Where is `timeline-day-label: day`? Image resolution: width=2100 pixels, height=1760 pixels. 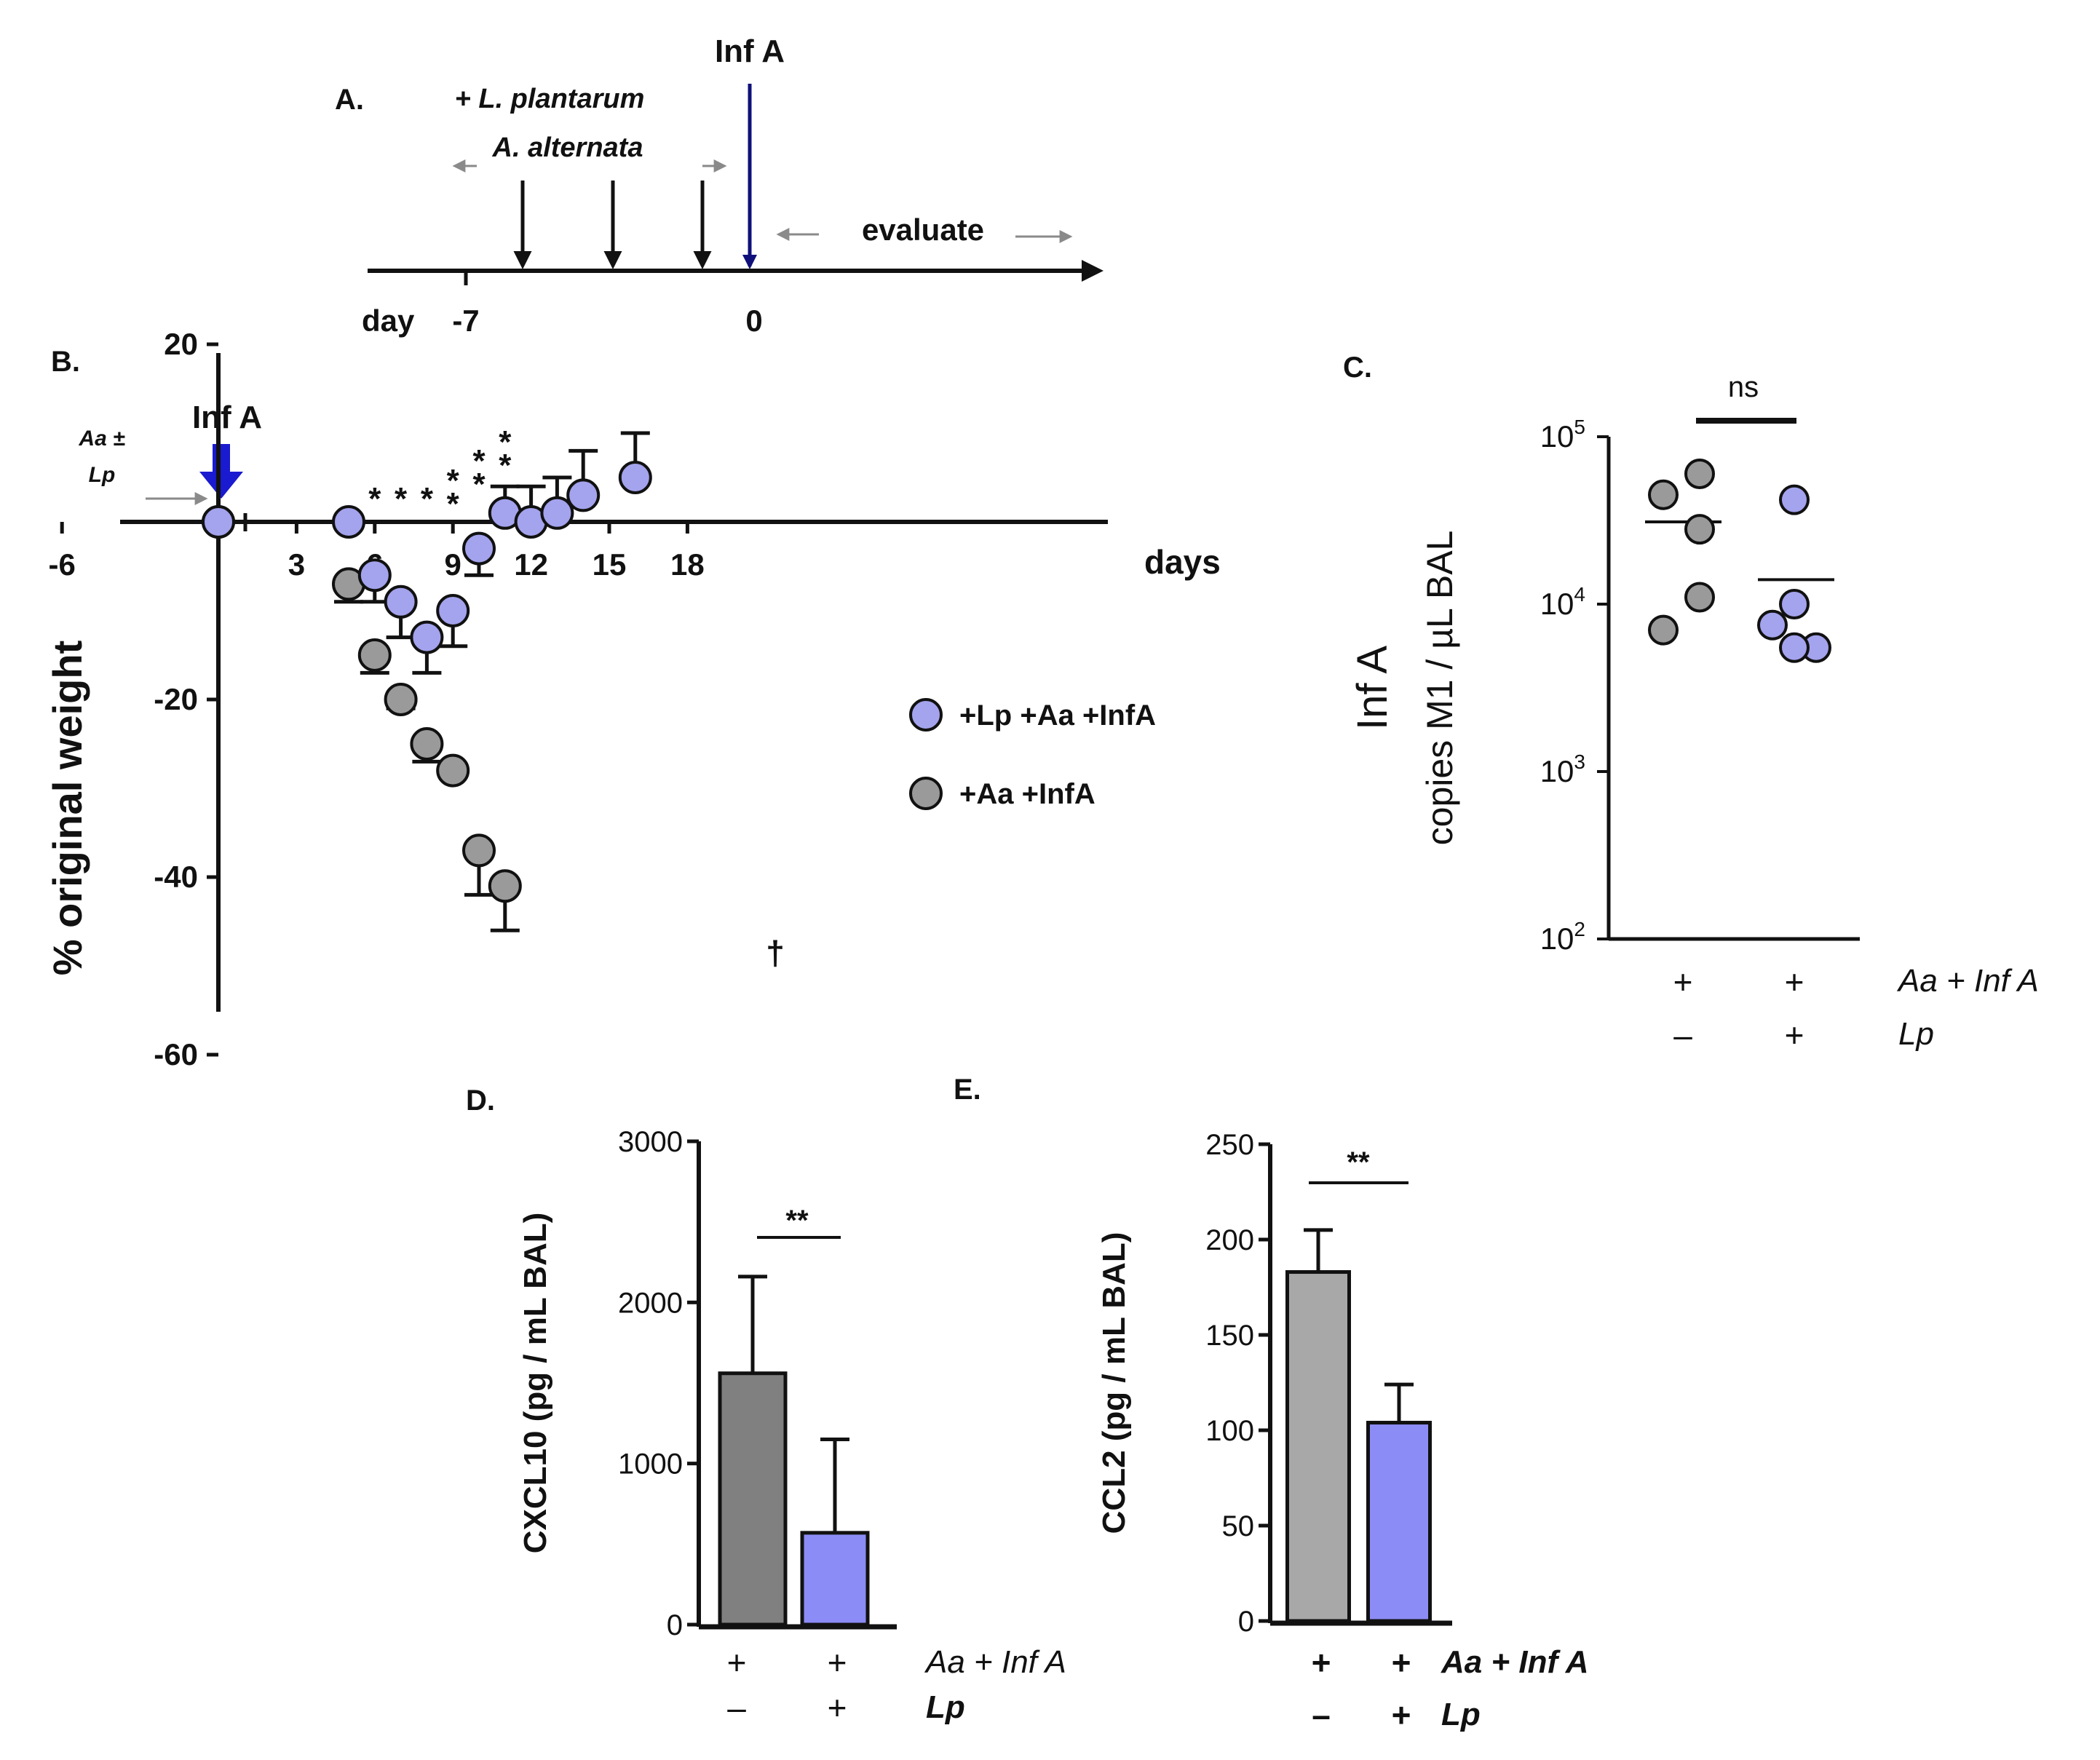 timeline-day-label: day is located at coordinates (388, 321).